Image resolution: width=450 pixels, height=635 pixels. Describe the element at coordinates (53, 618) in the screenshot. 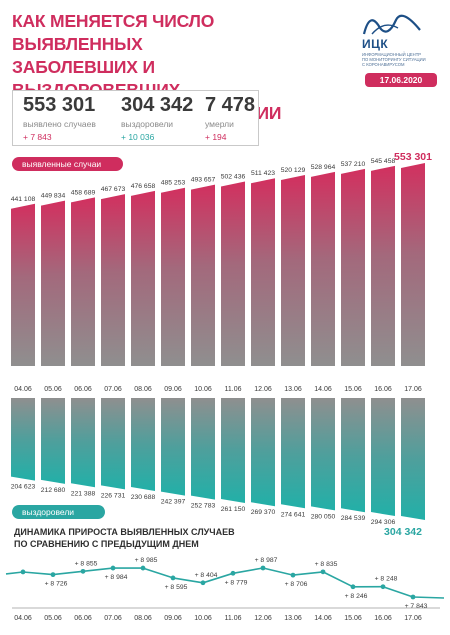

I see `growth-date-label: 05.06` at that location.